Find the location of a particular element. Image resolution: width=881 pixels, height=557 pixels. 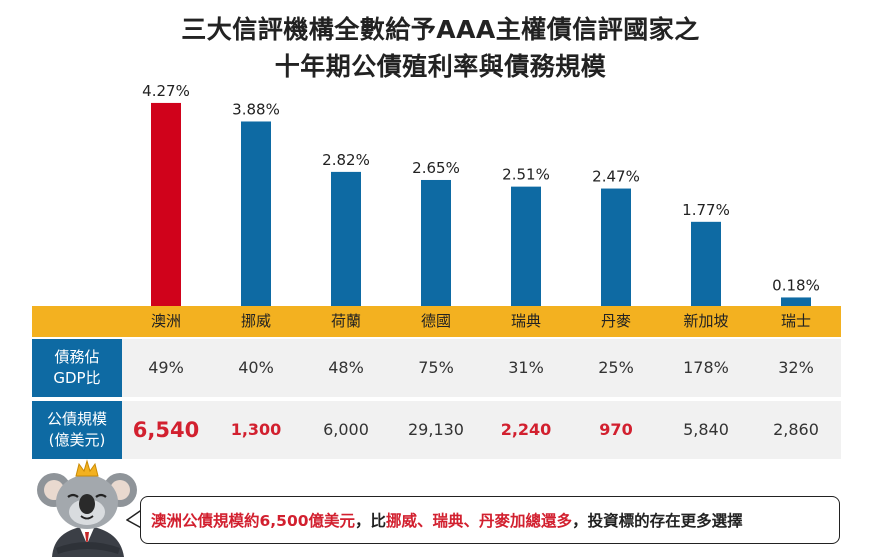

callout-tail-icon is located at coordinates (134, 519).